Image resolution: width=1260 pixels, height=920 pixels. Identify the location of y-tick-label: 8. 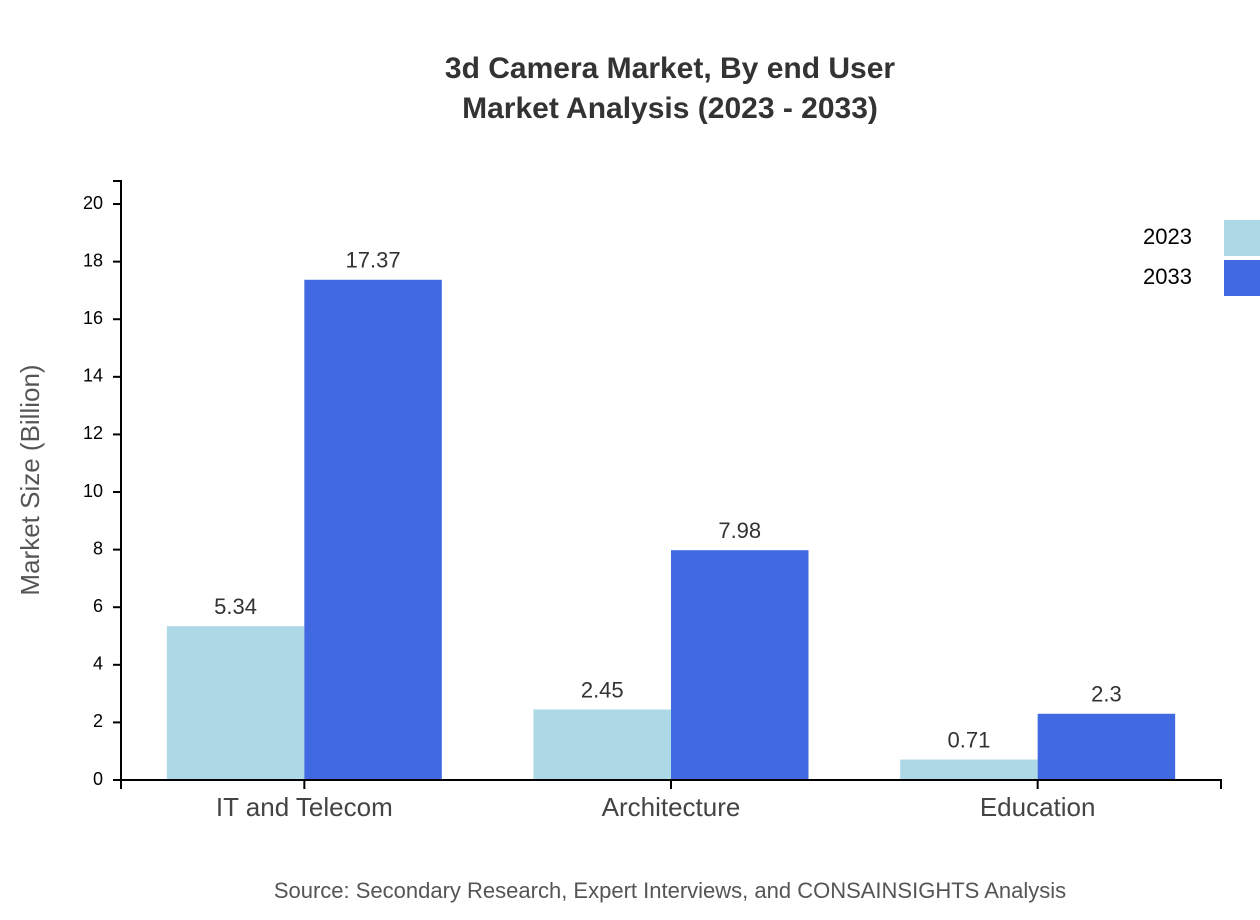
(98, 548).